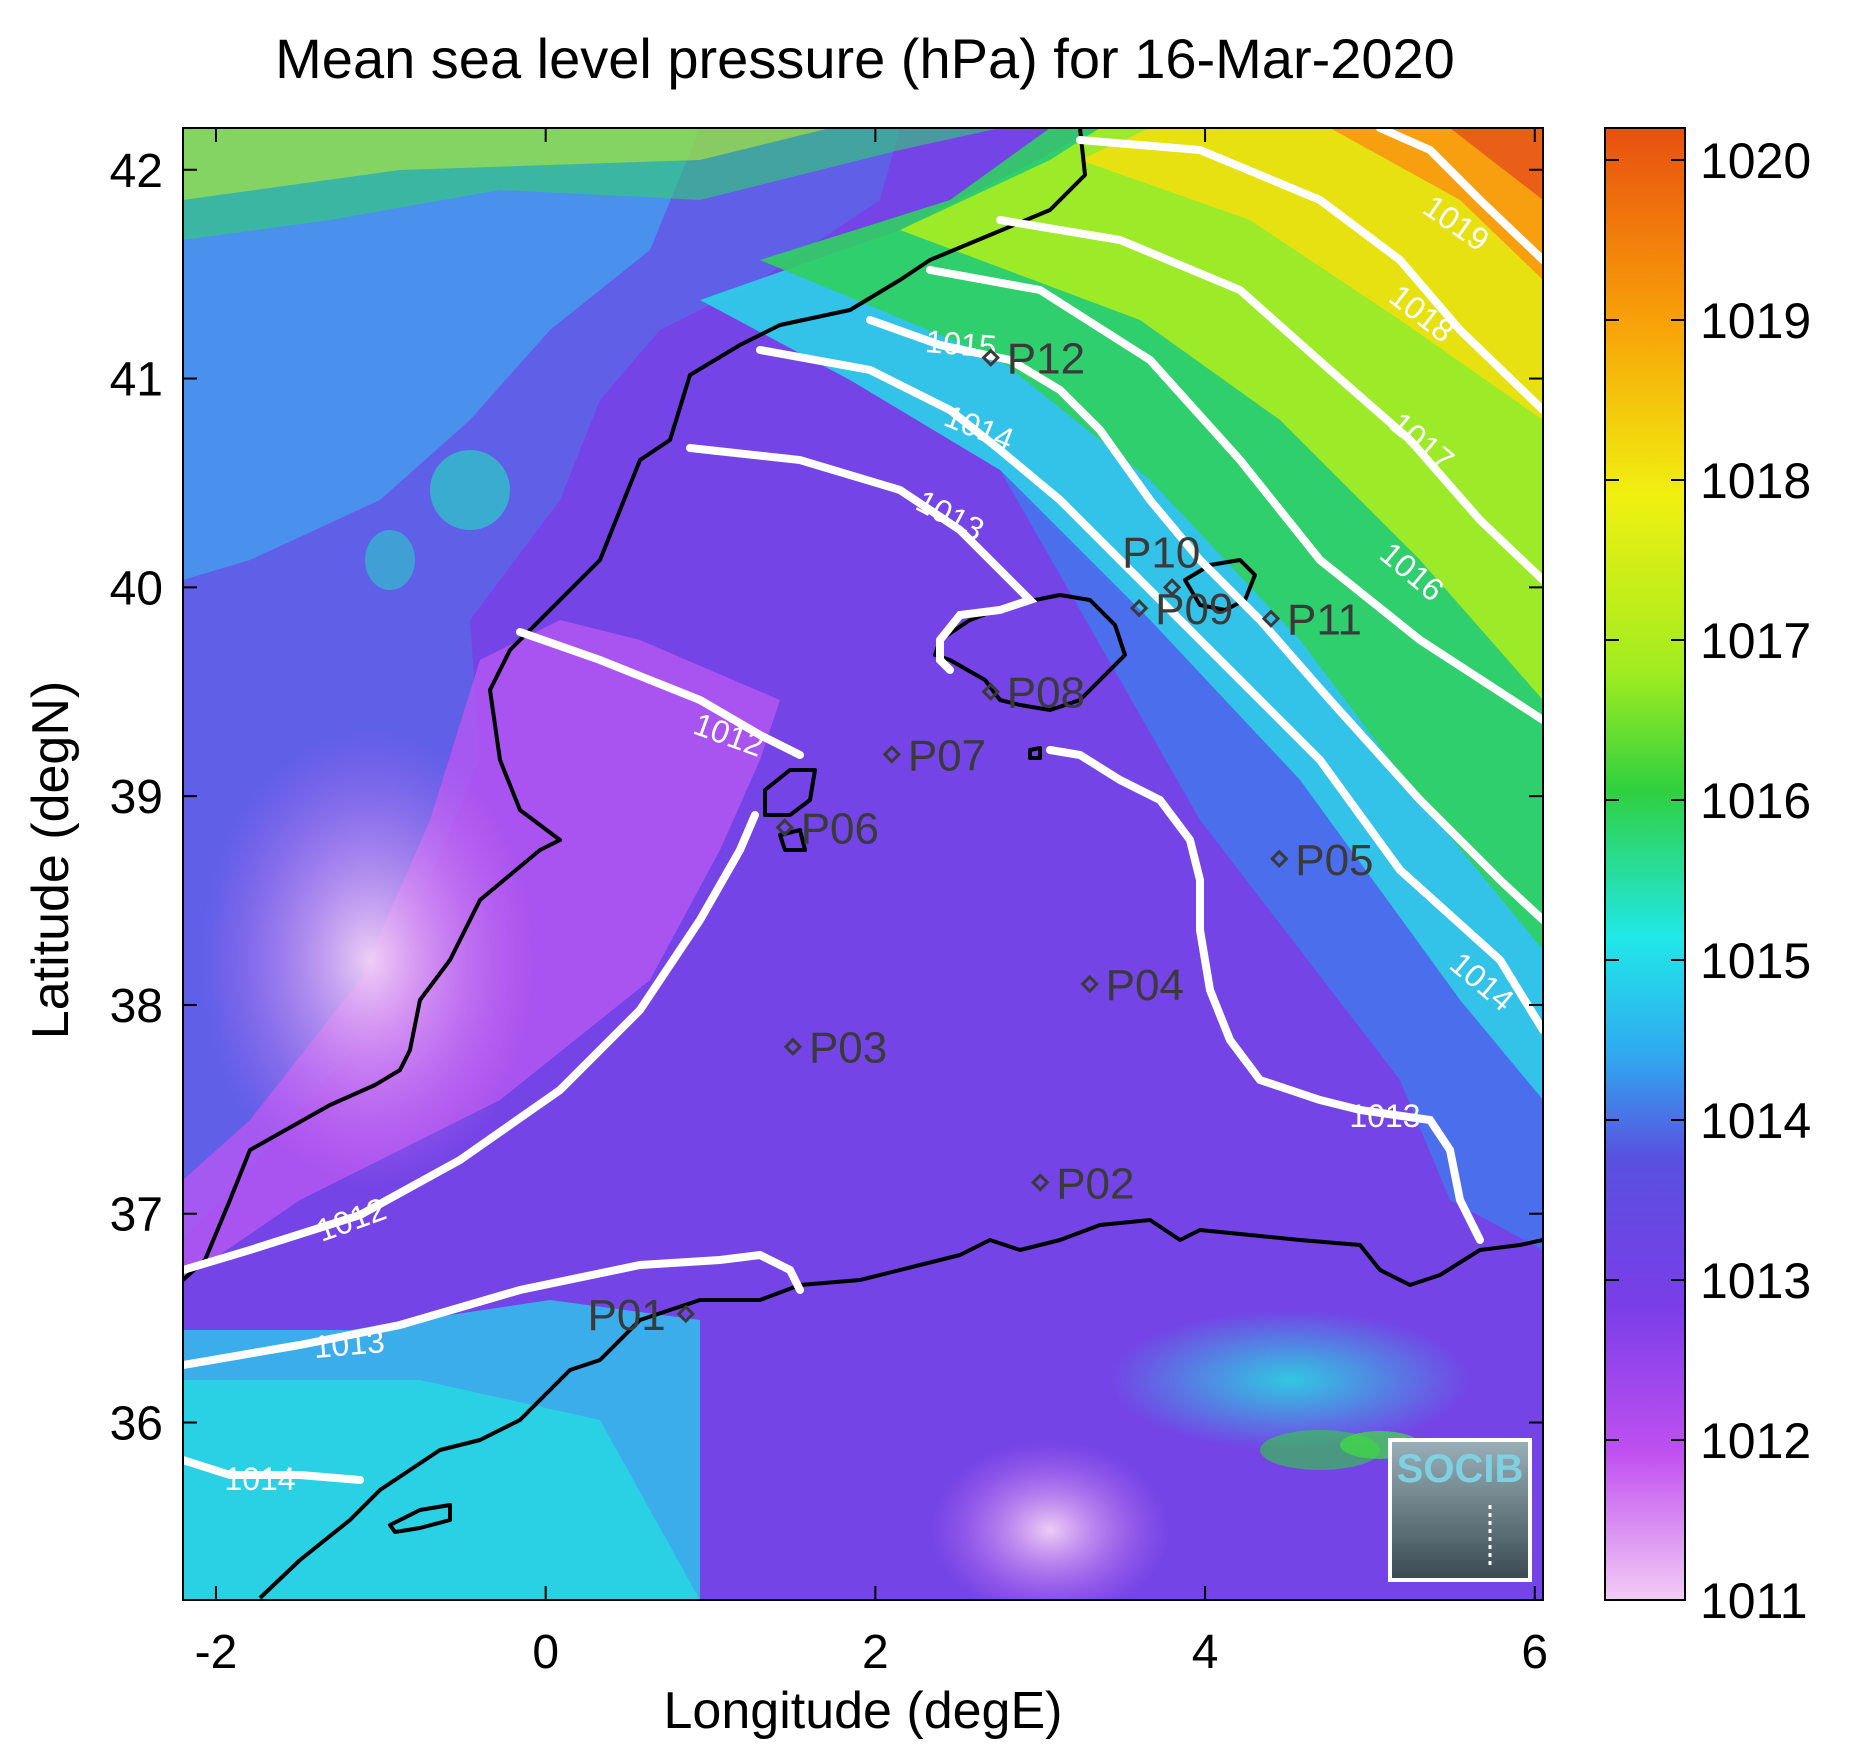  Describe the element at coordinates (1205, 1652) in the screenshot. I see `x-tick-label: 4` at that location.